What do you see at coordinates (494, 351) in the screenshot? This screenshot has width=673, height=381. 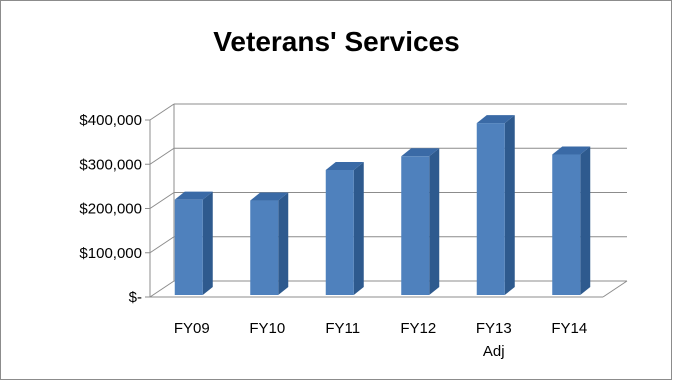 I see `x-tick-label: Adj` at bounding box center [494, 351].